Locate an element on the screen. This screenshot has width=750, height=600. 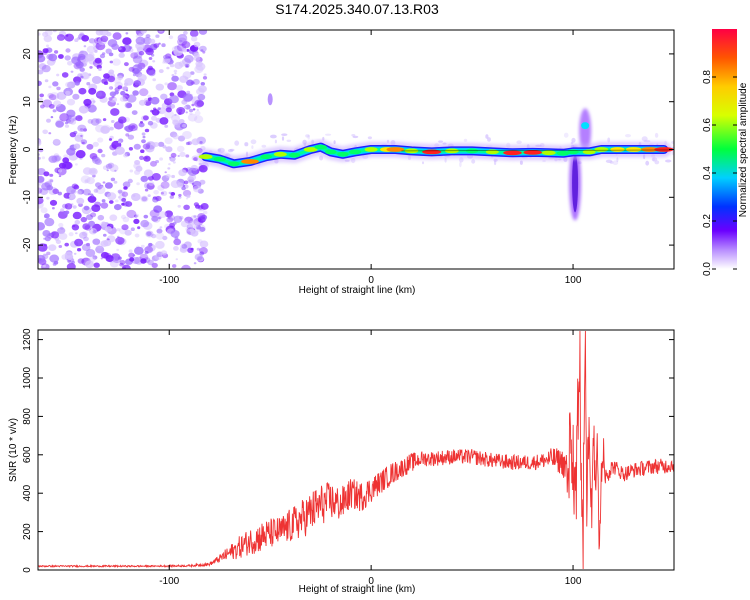
colorbar-tick-label: 0.4 is located at coordinates (707, 173).